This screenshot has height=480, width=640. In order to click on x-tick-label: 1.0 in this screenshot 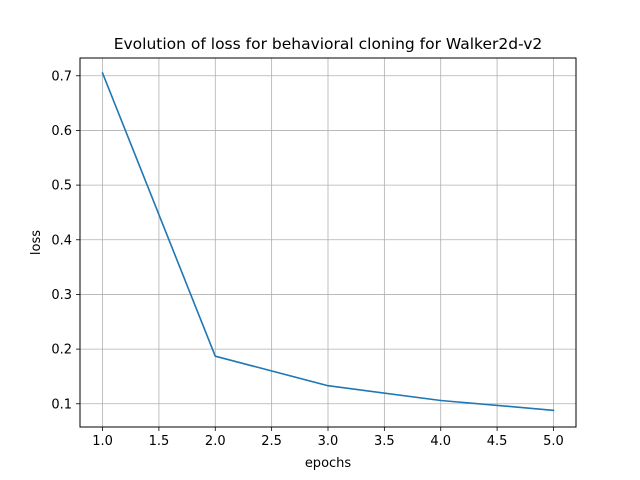, I will do `click(102, 441)`.